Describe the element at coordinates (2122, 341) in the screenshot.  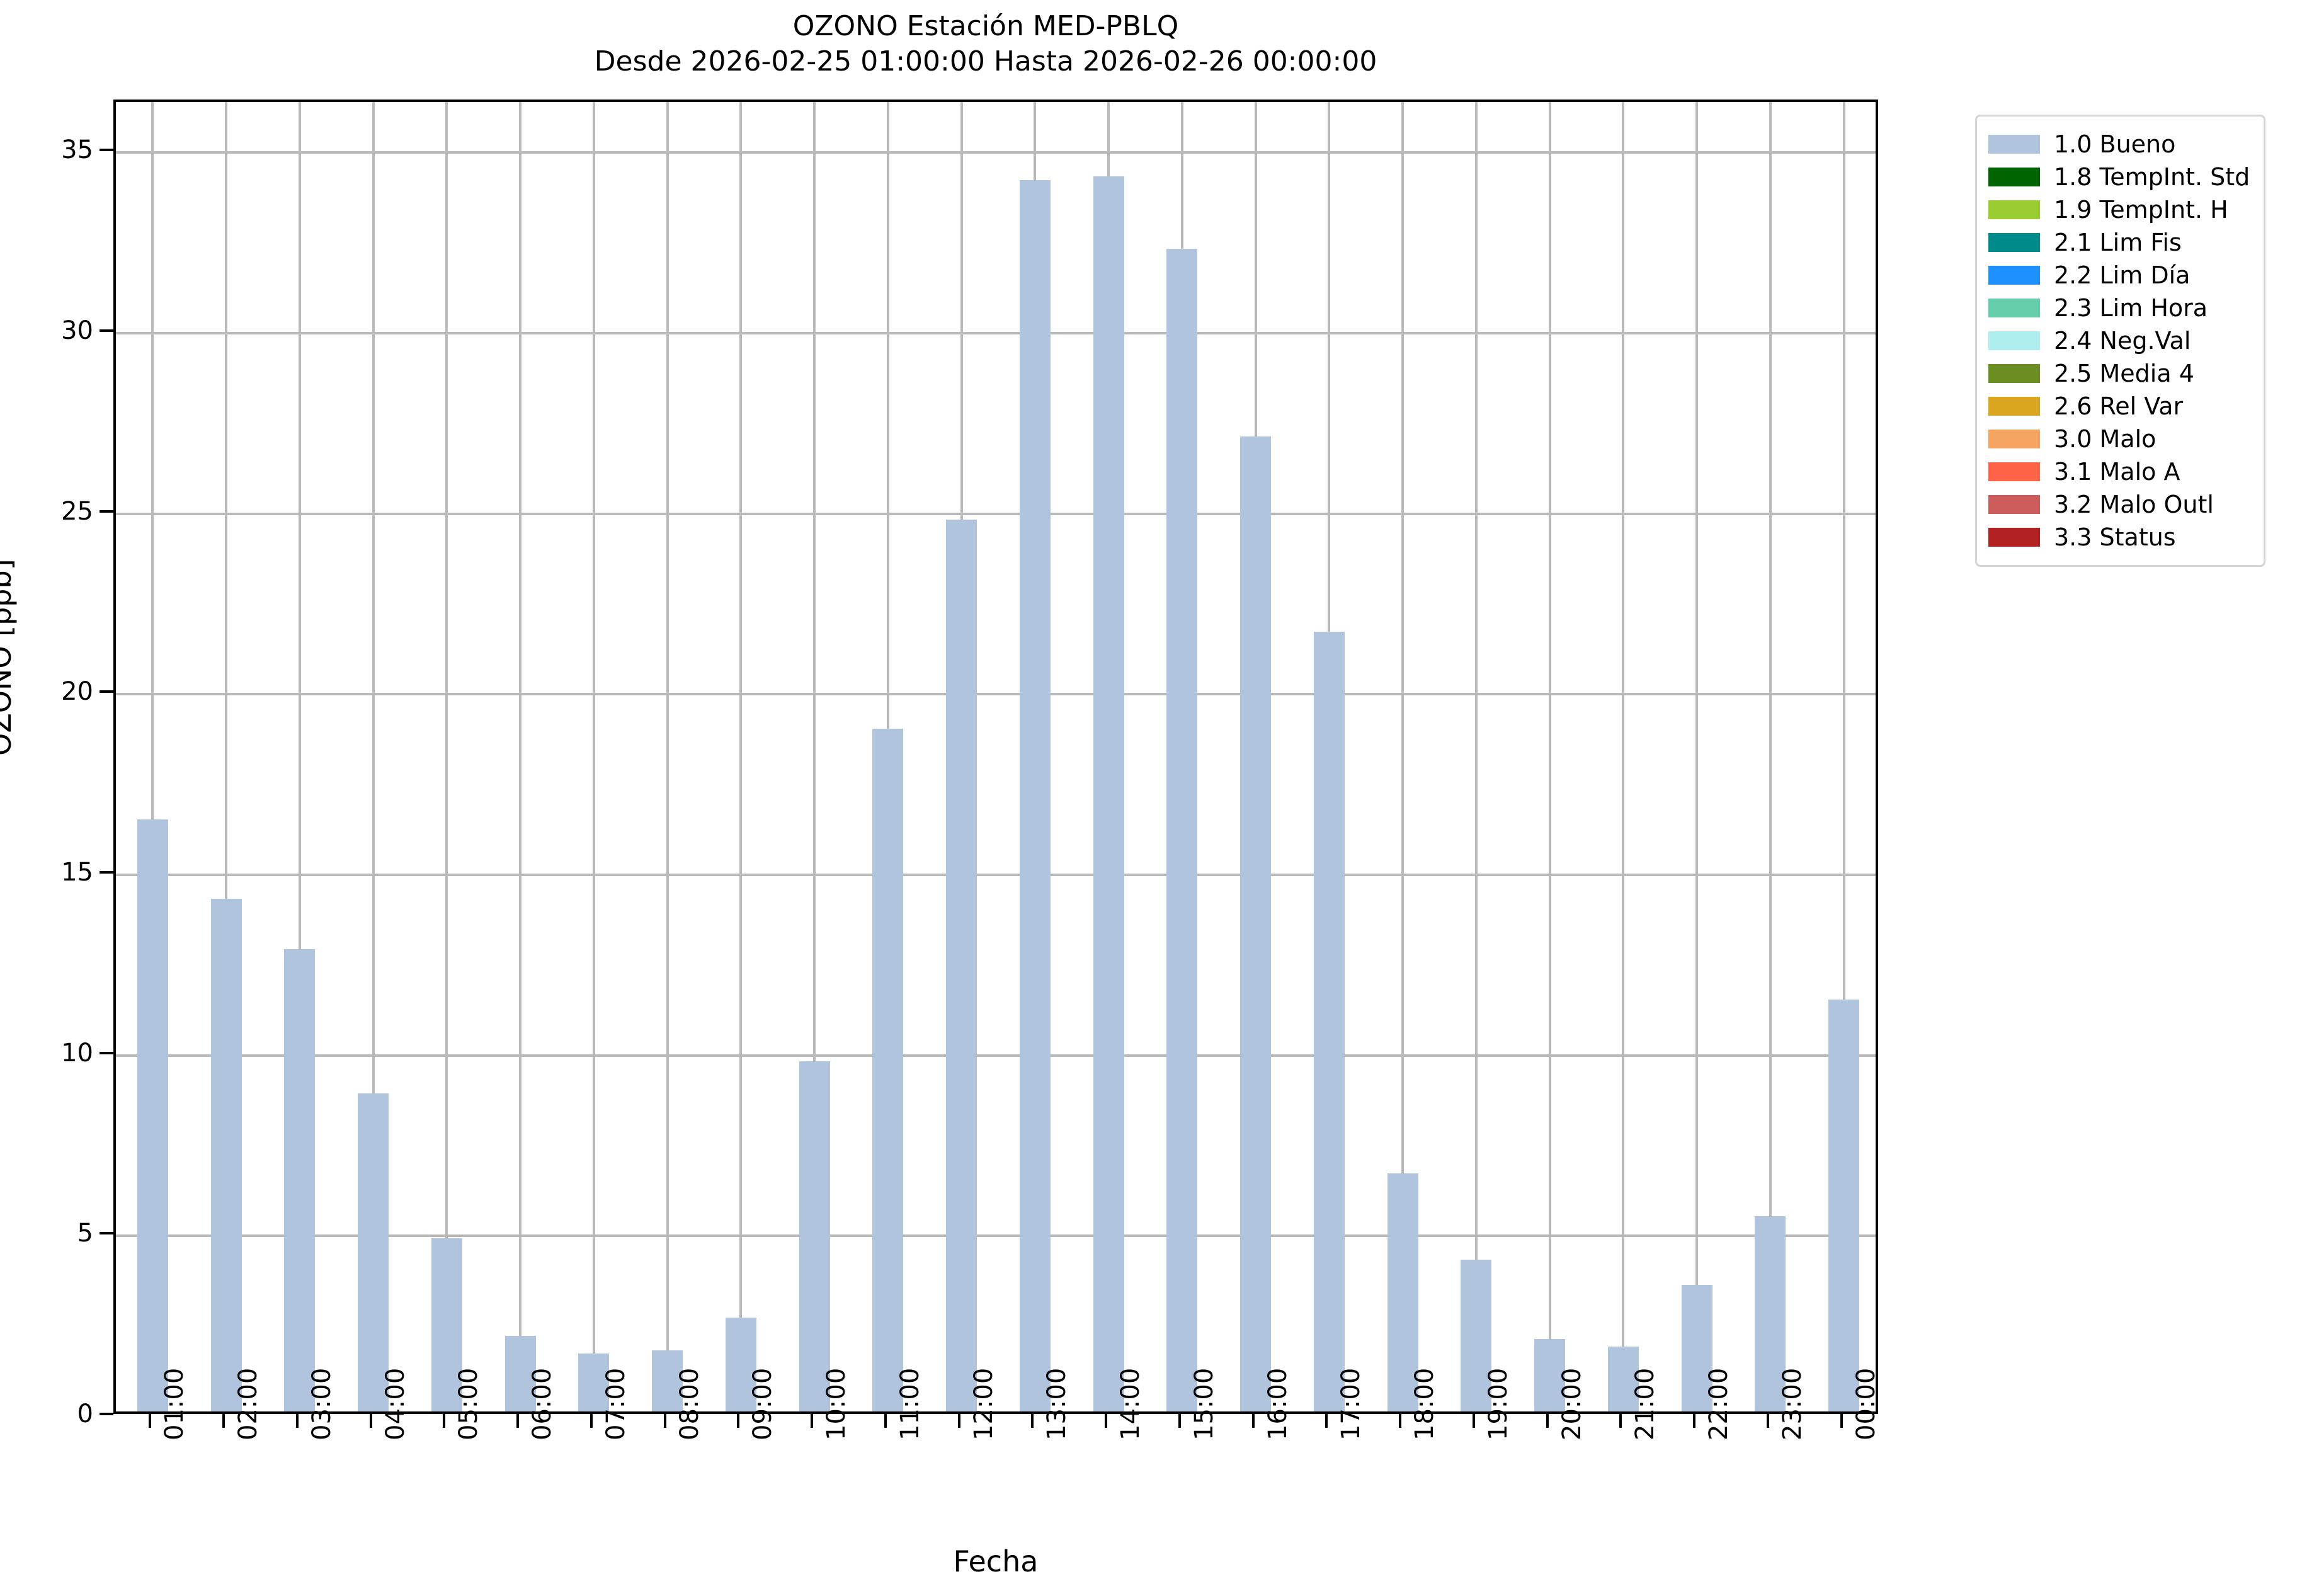
I see `legend-item-label: 2.4 Neg.Val` at that location.